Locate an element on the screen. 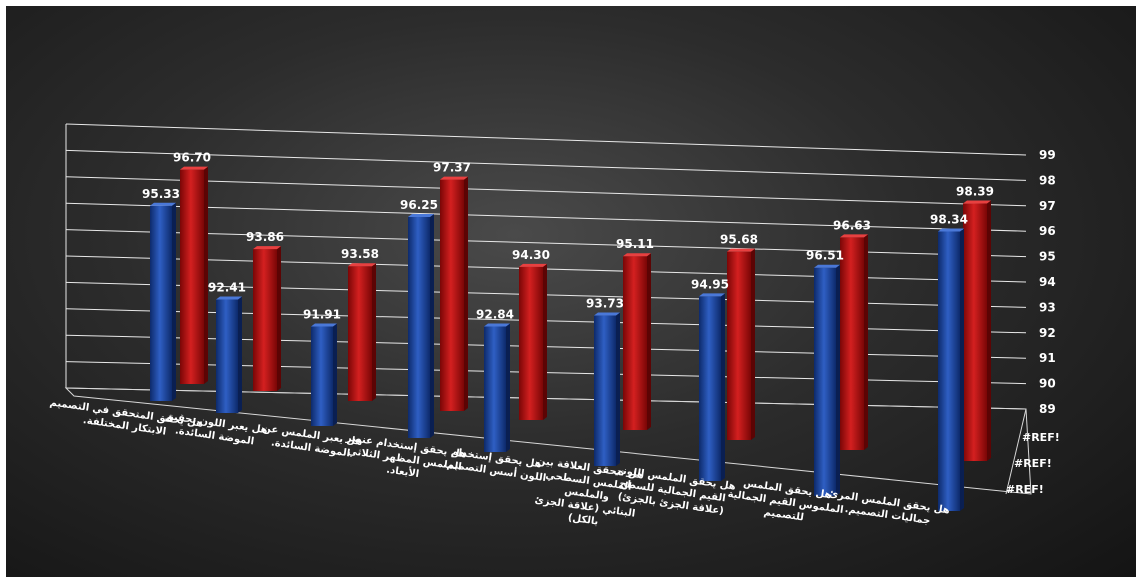  bar-series-back-value-label: 95.11 is located at coordinates (635, 244).